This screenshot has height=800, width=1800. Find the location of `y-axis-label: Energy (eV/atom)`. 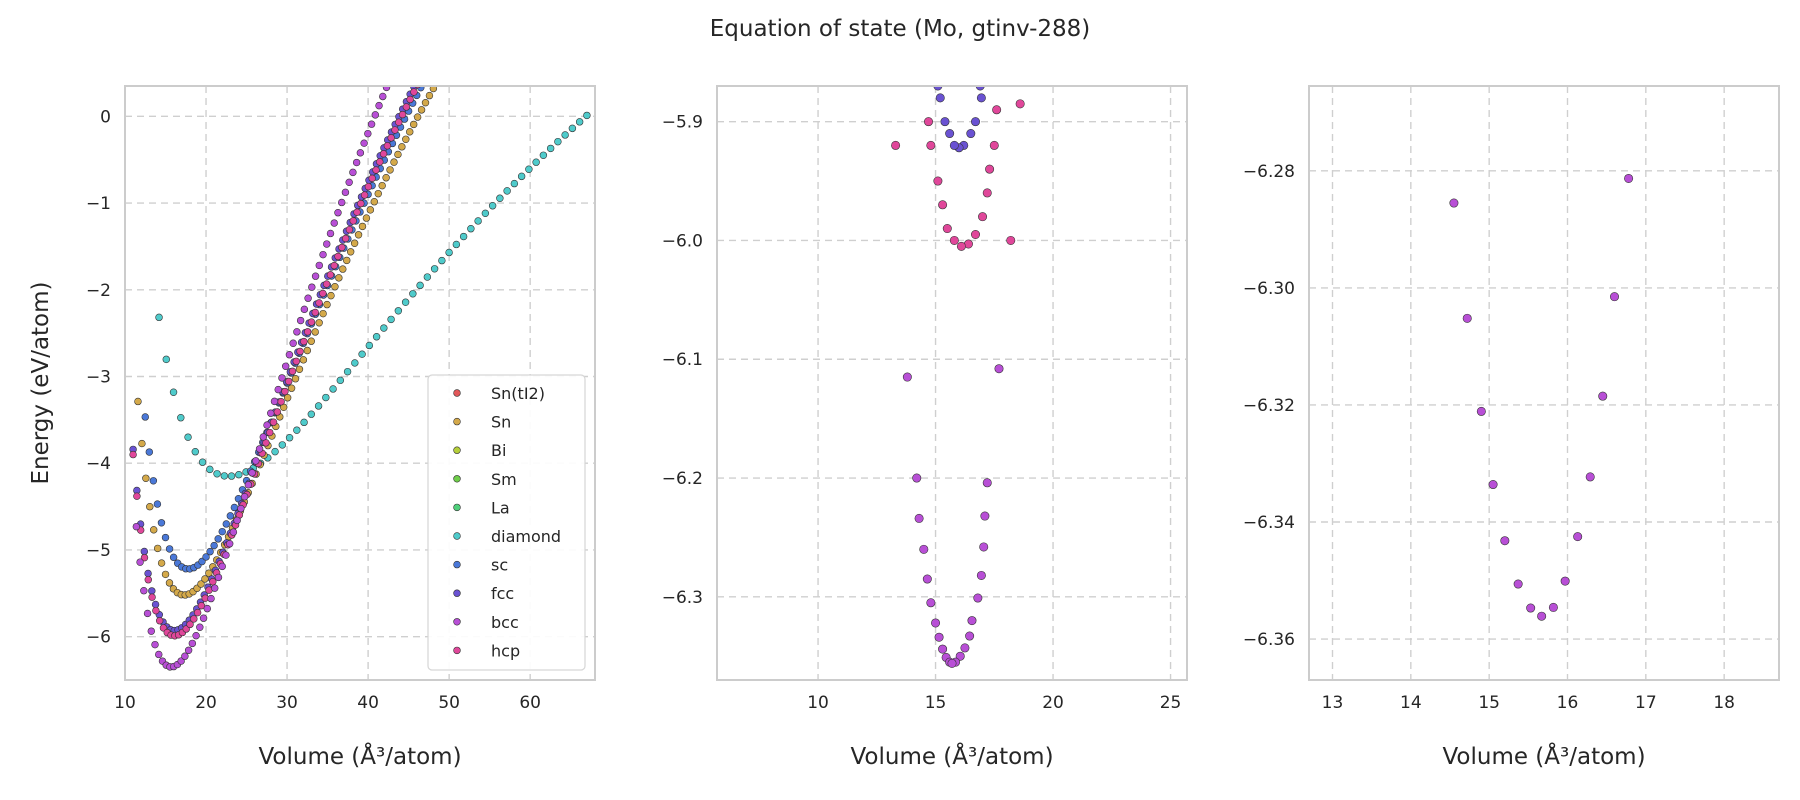

y-axis-label: Energy (eV/atom) is located at coordinates (41, 382).